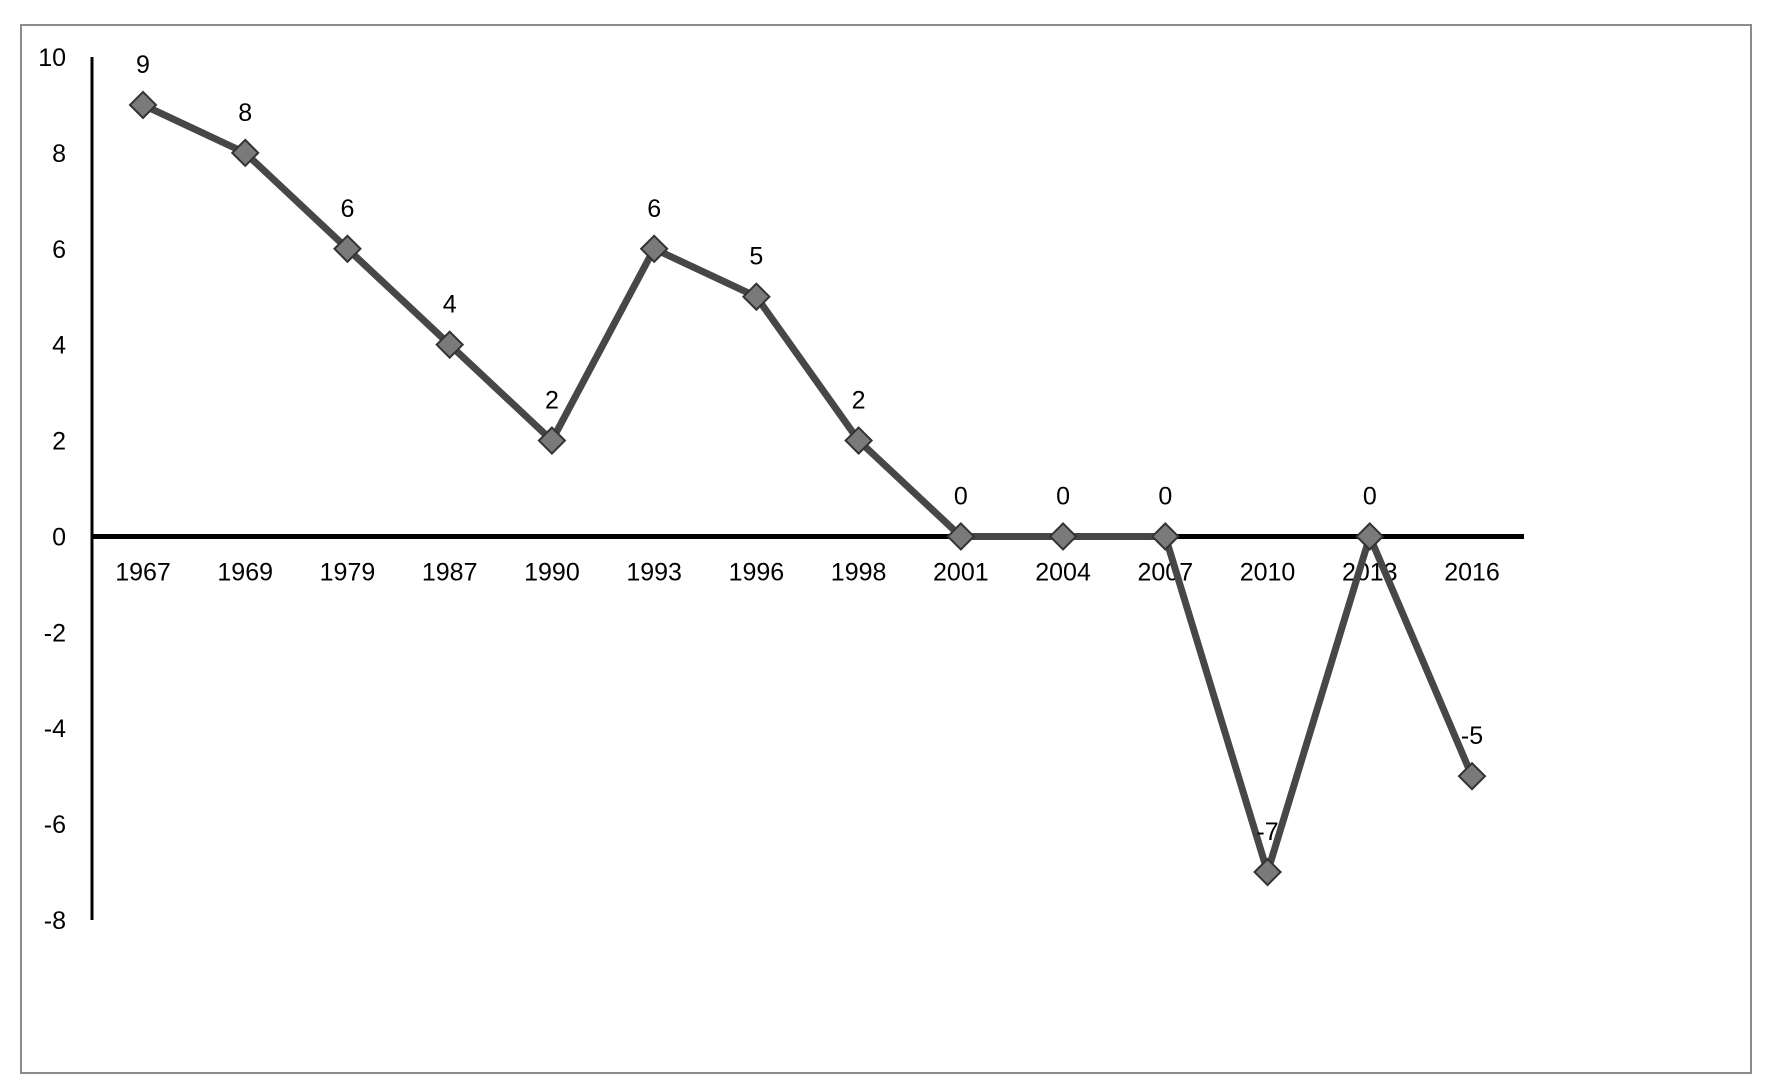 The image size is (1772, 1089). What do you see at coordinates (1063, 572) in the screenshot?
I see `x-tick-label: 2004` at bounding box center [1063, 572].